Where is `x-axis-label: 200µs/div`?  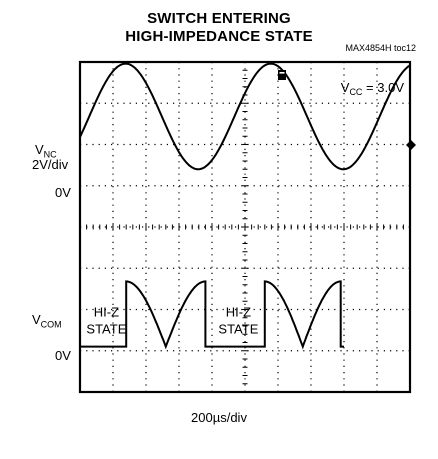
x-axis-label: 200µs/div is located at coordinates (219, 417).